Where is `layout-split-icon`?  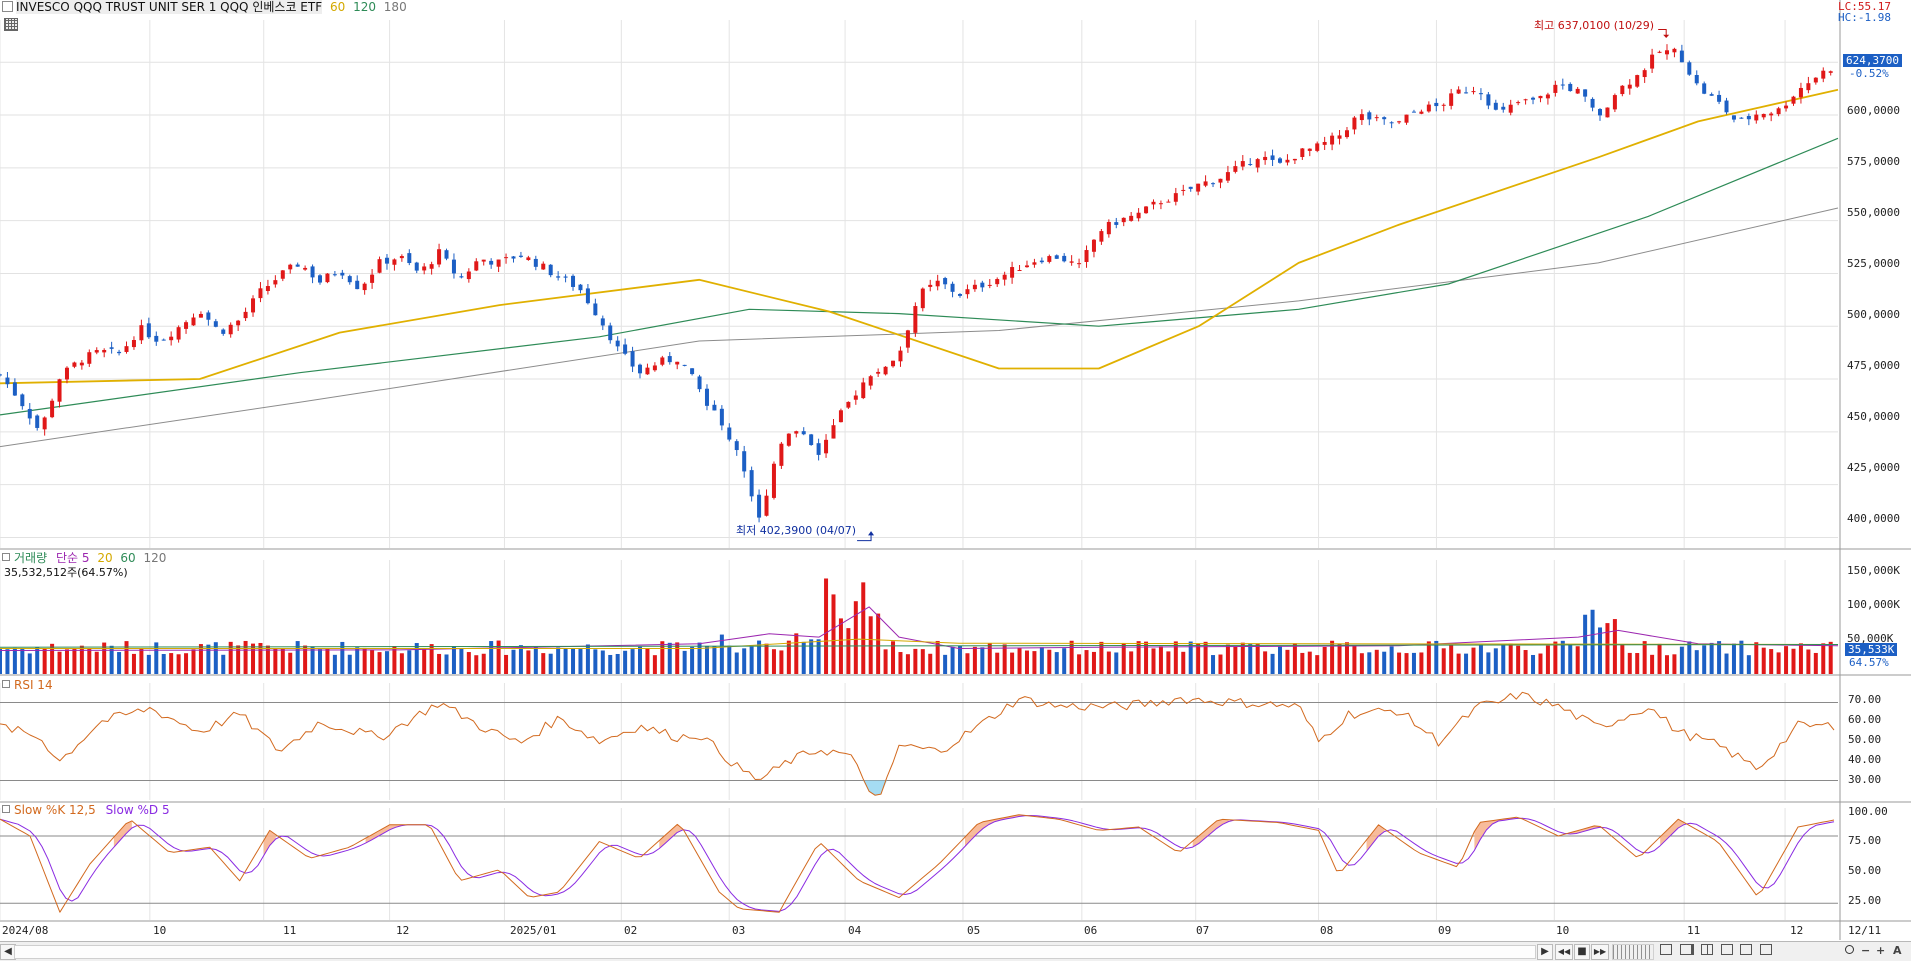 layout-split-icon is located at coordinates (1686, 949).